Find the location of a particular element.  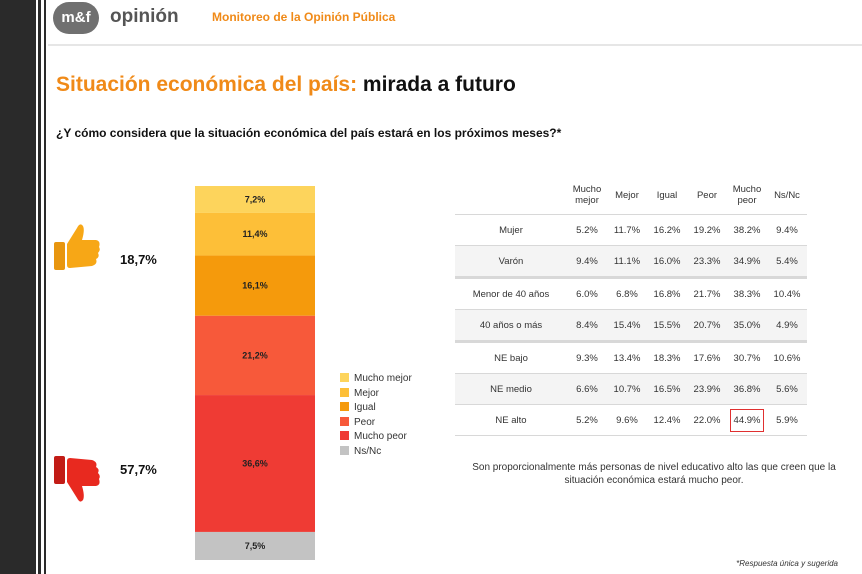

legend-item-2: Igual is located at coordinates (376, 408).